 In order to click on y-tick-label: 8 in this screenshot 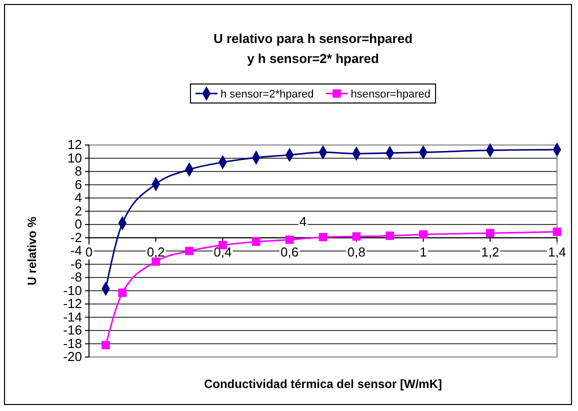, I will do `click(78, 171)`.